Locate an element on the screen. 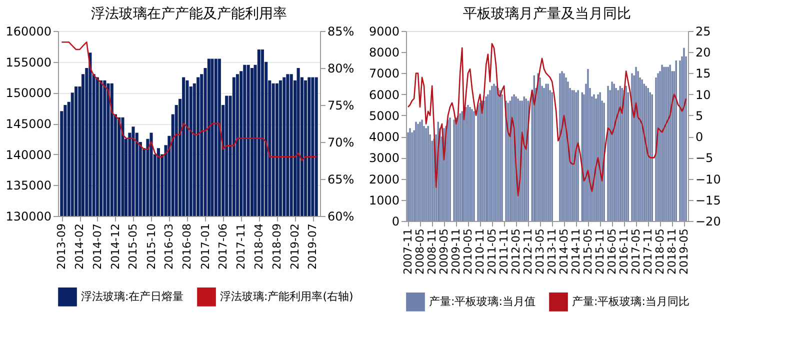 The height and width of the screenshot is (348, 792). y-tick-label: 1000 is located at coordinates (384, 200).